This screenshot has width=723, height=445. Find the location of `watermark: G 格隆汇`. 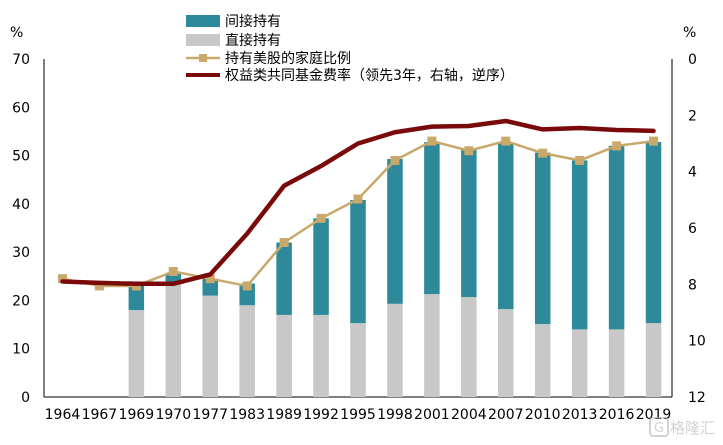

watermark: G 格隆汇 is located at coordinates (682, 427).